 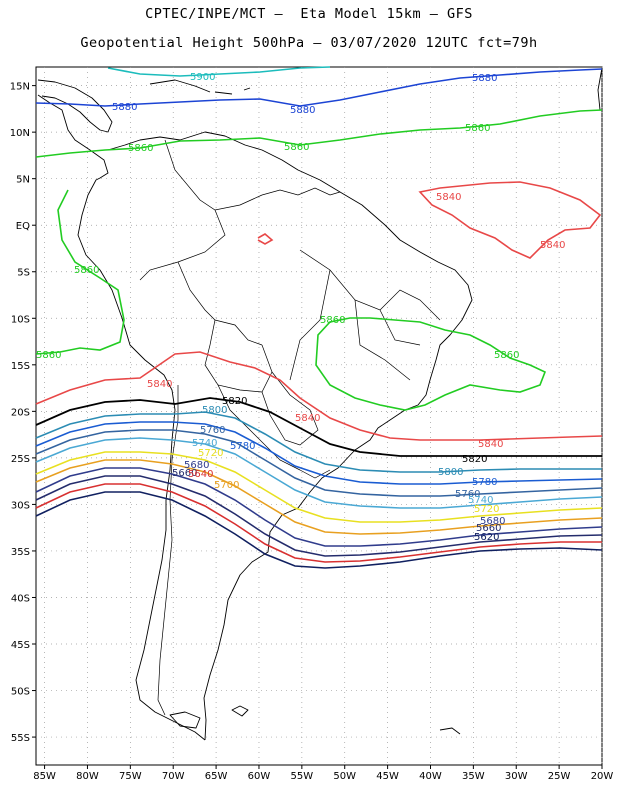 What do you see at coordinates (87, 776) in the screenshot?
I see `lon-tick-label: 80W` at bounding box center [87, 776].